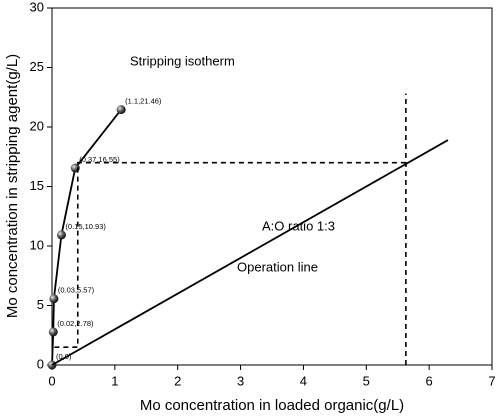  I want to click on x-tick-label: 4, so click(303, 380).